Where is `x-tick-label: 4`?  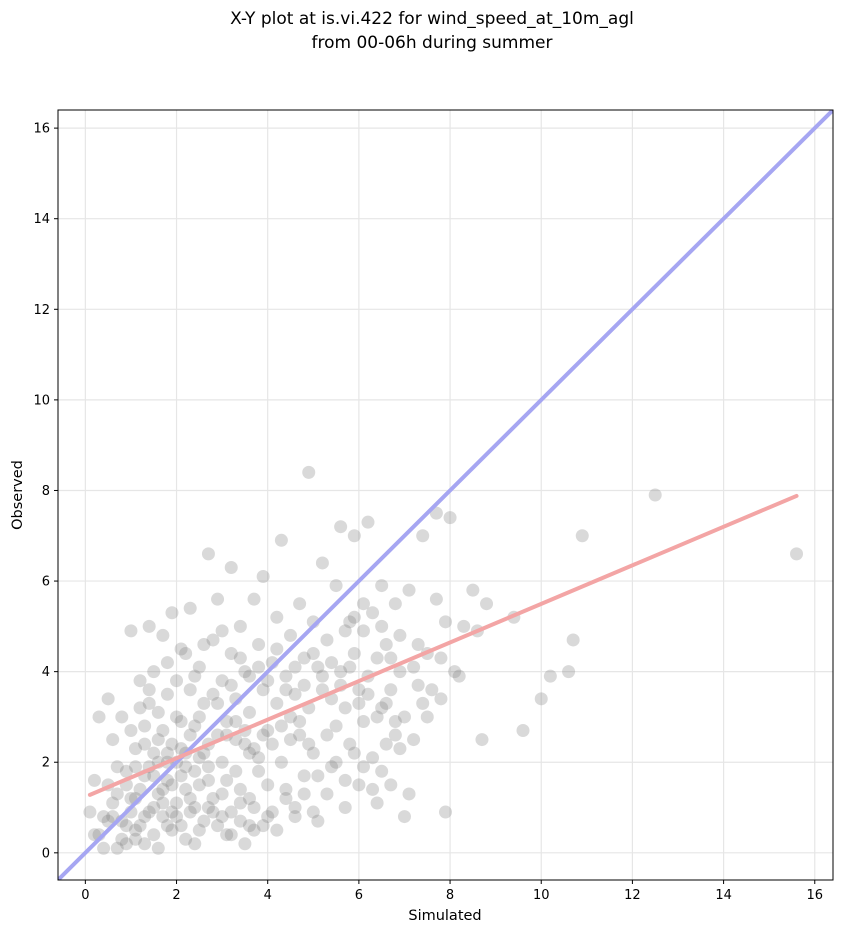 x-tick-label: 4 is located at coordinates (268, 895).